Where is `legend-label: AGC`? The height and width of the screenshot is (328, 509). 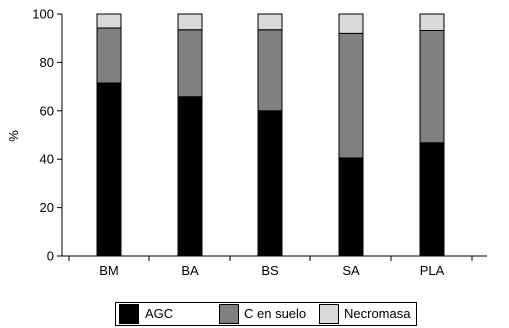
legend-label: AGC is located at coordinates (159, 313).